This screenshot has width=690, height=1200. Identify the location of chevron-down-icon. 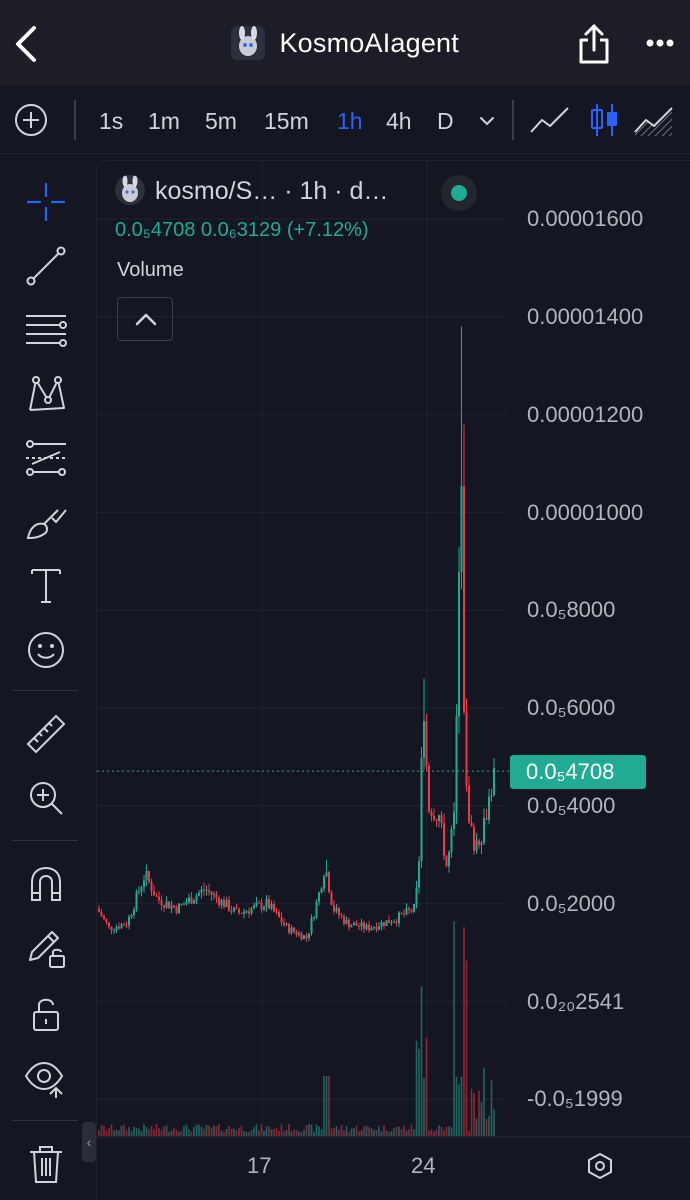
(487, 121).